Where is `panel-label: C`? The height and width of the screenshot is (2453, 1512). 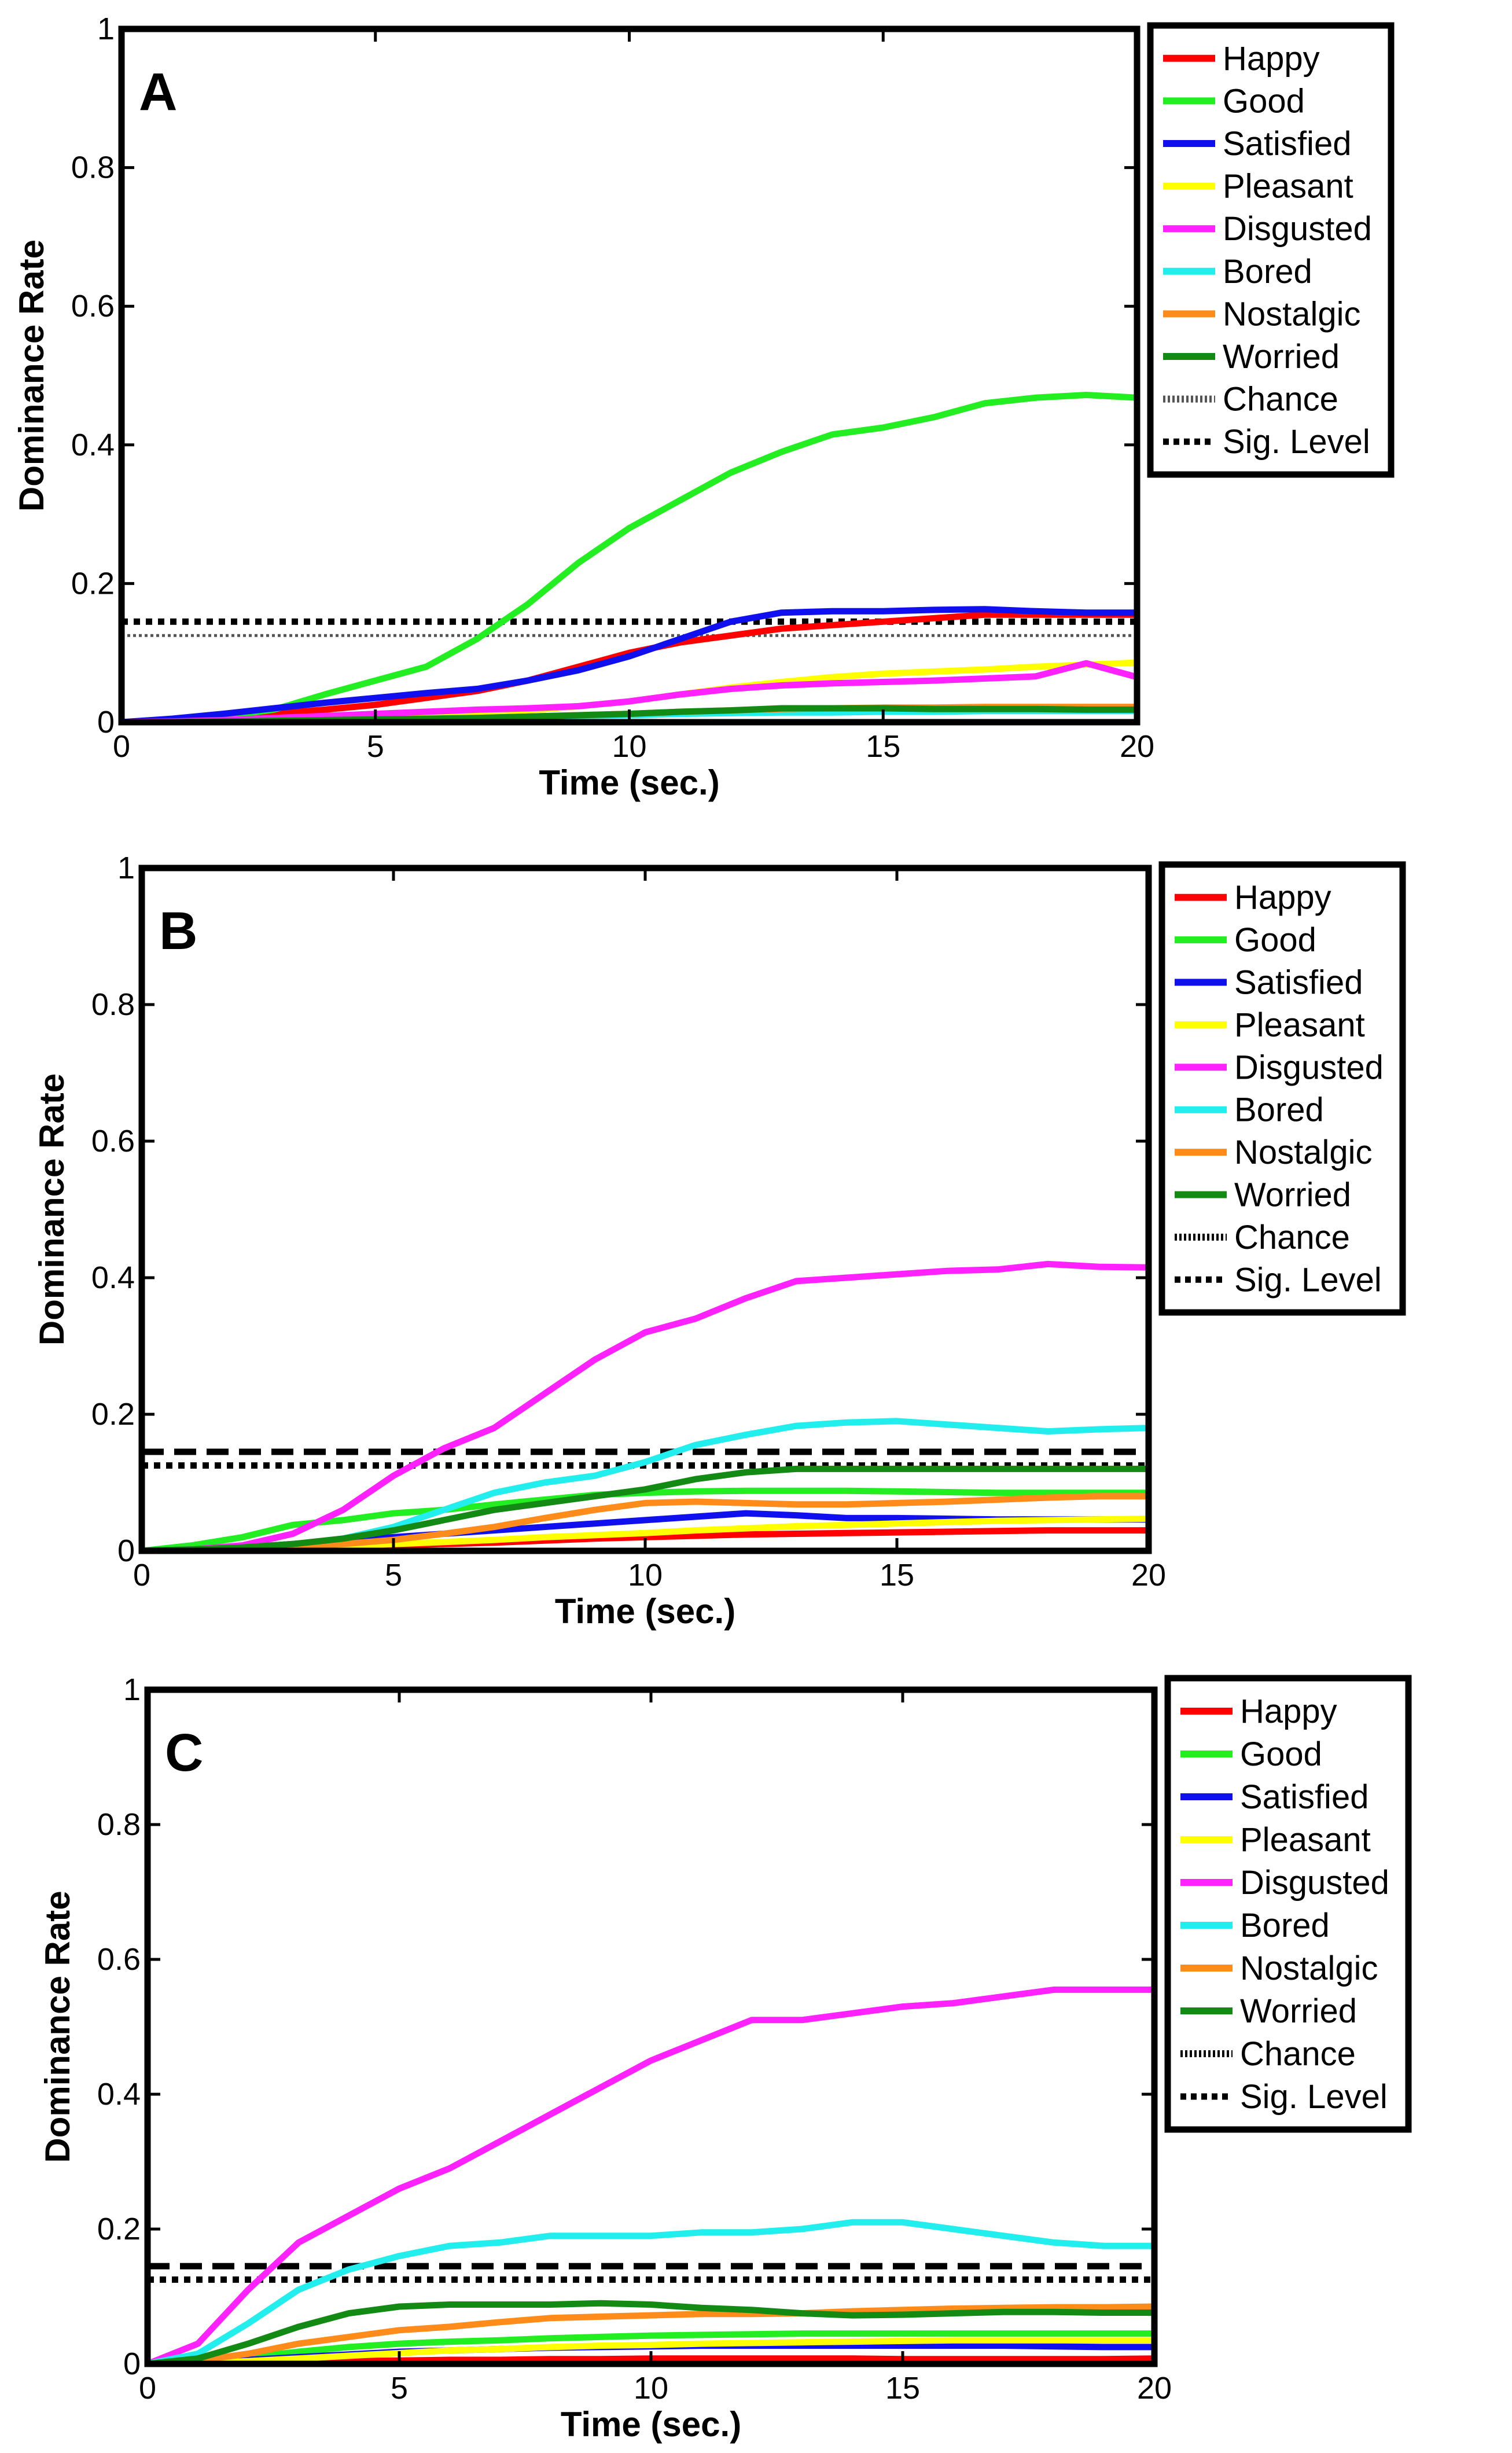
panel-label: C is located at coordinates (184, 1752).